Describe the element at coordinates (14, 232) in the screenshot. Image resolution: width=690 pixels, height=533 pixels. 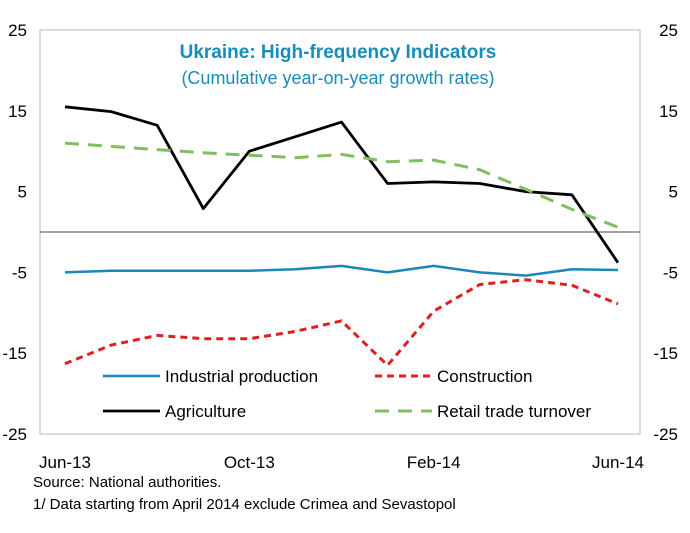
I see `left-y-axis-ticks: -25 -15 -5 5 15 25` at that location.